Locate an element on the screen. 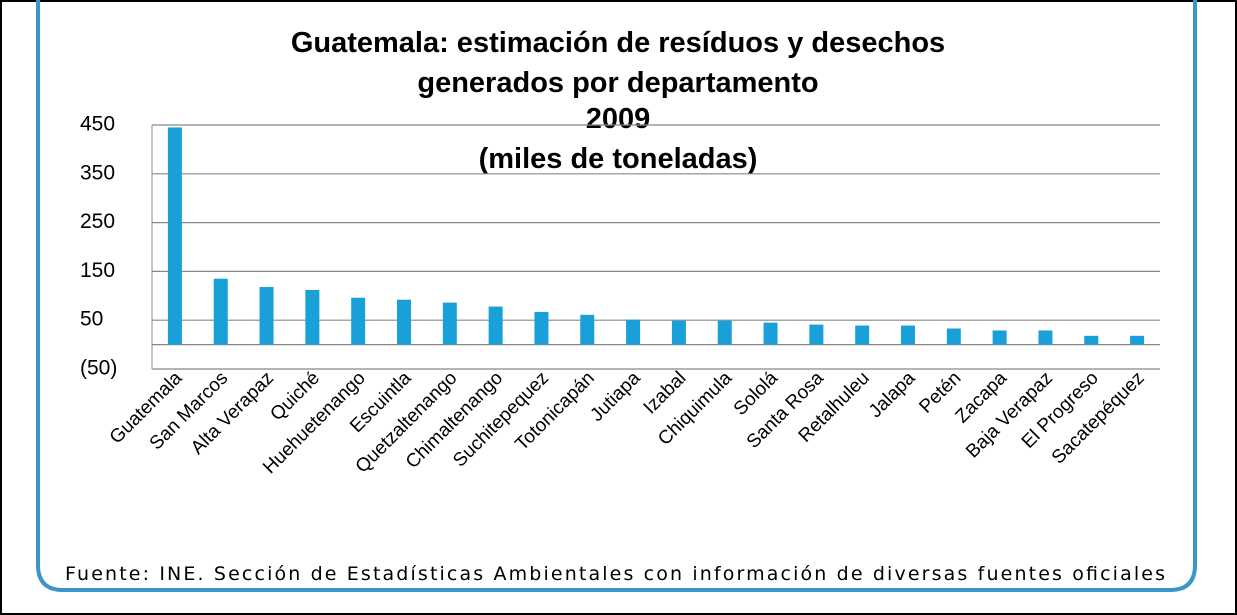 The height and width of the screenshot is (615, 1237). chart-title: generados por departamento is located at coordinates (617, 83).